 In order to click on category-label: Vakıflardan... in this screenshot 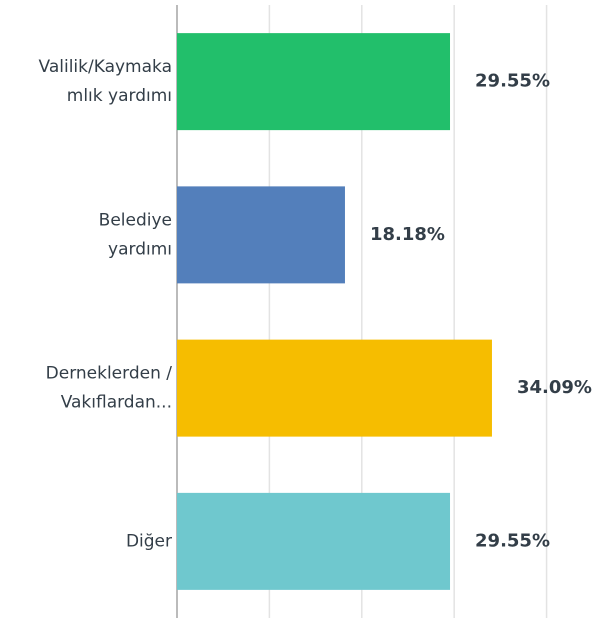, I will do `click(116, 403)`.